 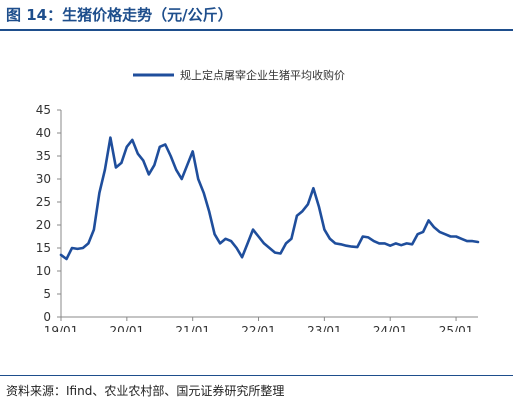 What do you see at coordinates (456, 328) in the screenshot?
I see `x-tick-label: 25/01` at bounding box center [456, 328].